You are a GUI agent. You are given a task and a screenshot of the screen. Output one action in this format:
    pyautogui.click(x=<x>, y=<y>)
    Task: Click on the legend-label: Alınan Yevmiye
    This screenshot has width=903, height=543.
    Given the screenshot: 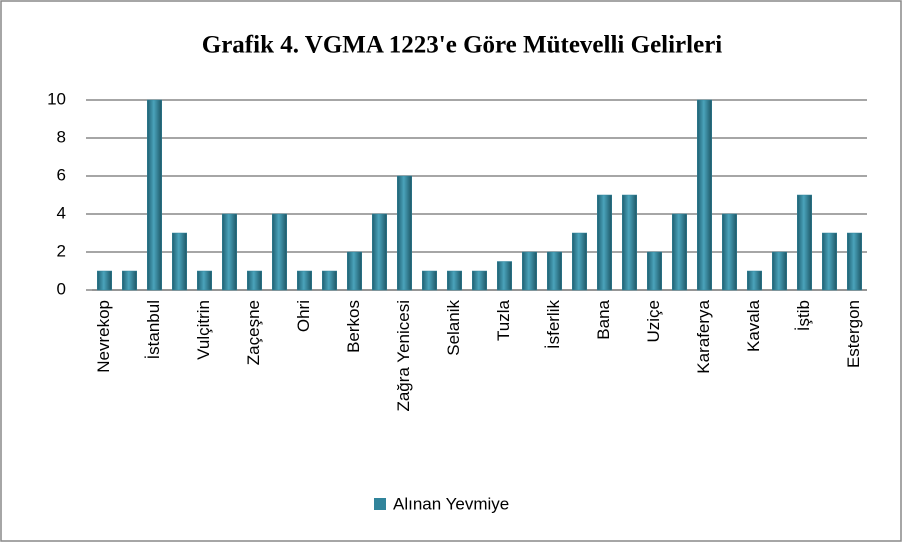 What is the action you would take?
    pyautogui.click(x=451, y=503)
    